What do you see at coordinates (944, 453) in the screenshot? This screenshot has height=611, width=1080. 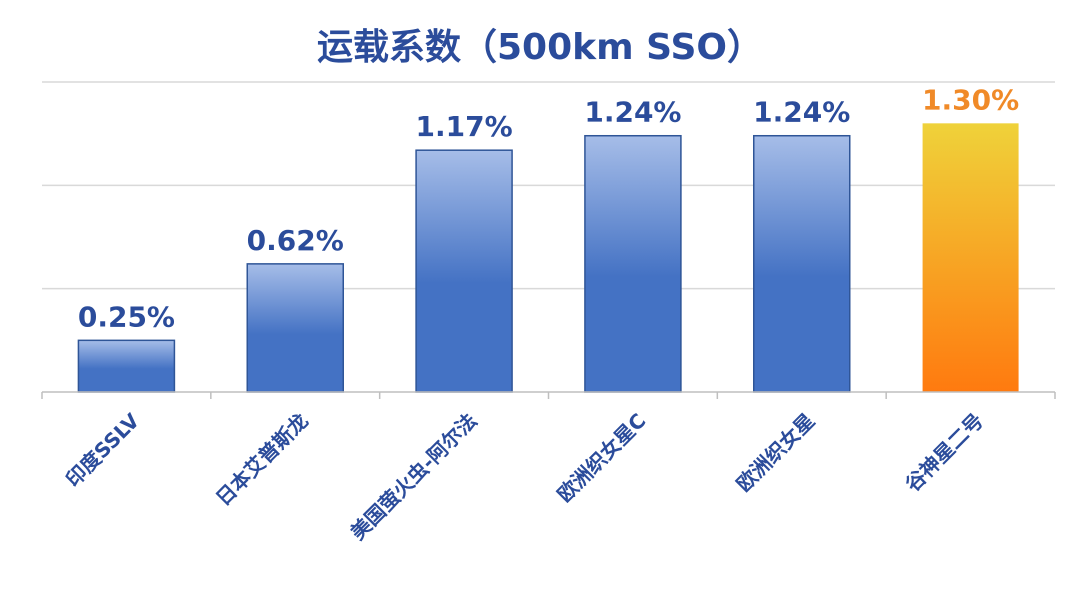 I see `category-label: 谷神星二号` at bounding box center [944, 453].